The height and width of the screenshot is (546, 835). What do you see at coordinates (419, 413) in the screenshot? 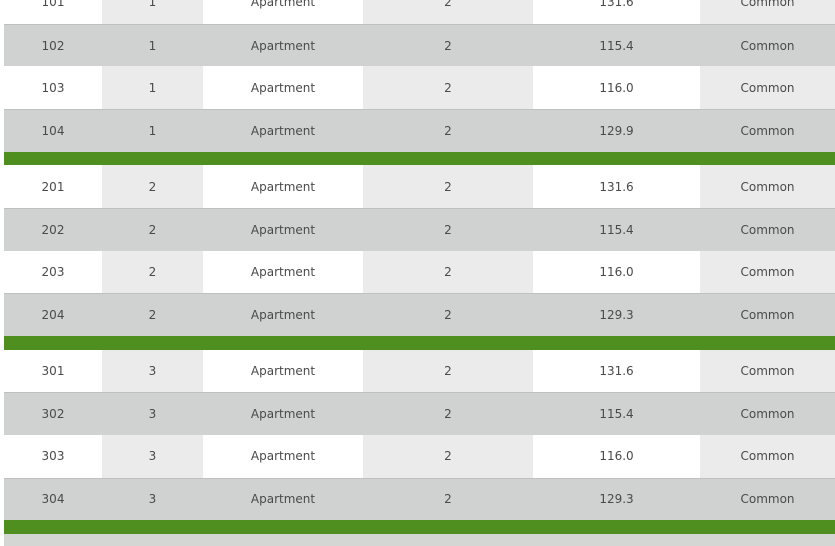
I see `table-row: 302 3 Apartment 2 115.4 Common` at bounding box center [419, 413].